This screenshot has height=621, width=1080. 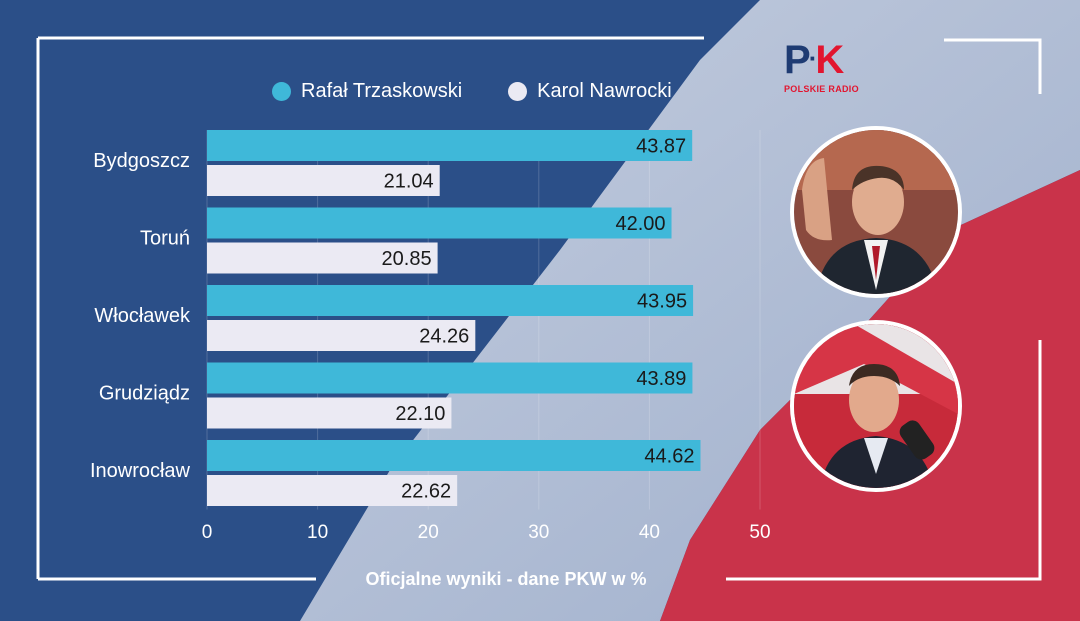 What do you see at coordinates (140, 471) in the screenshot?
I see `category-label: Inowrocław` at bounding box center [140, 471].